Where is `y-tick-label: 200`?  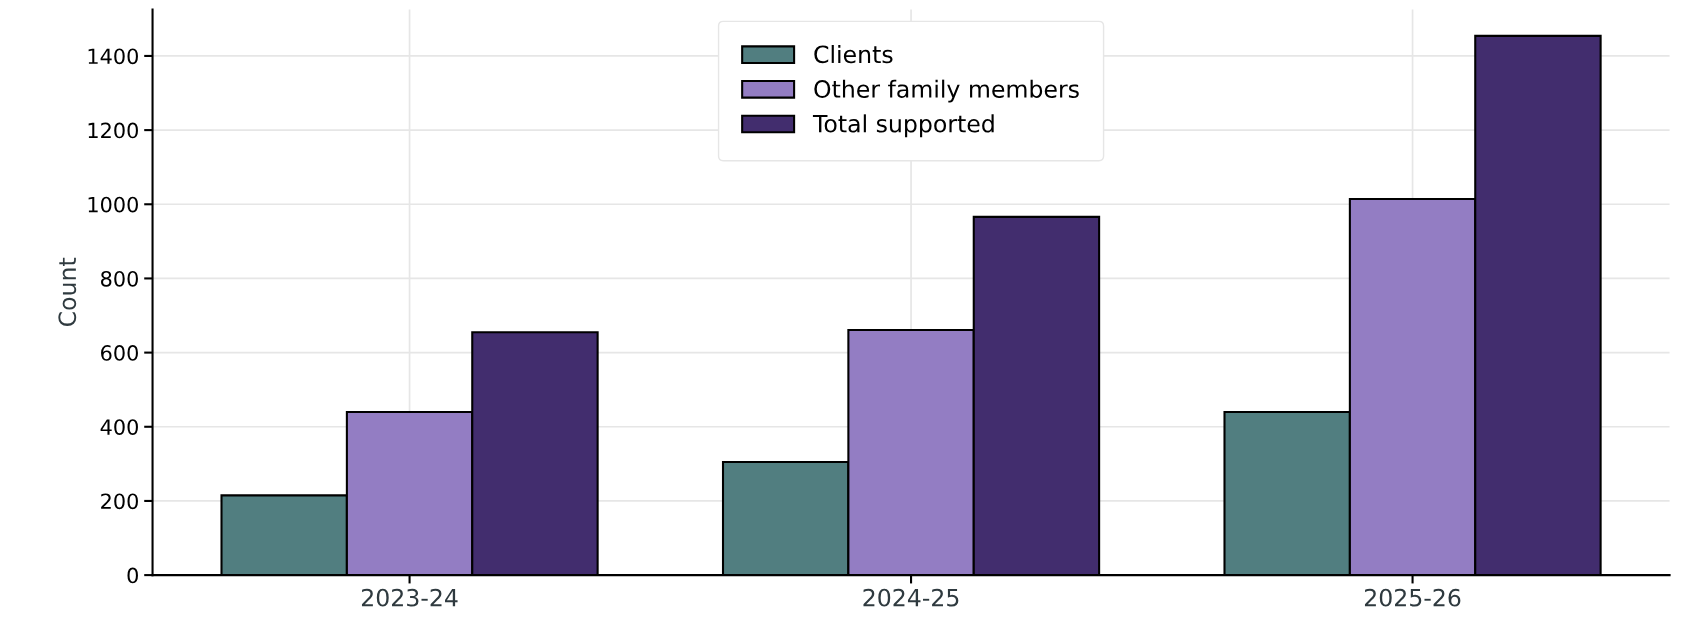
y-tick-label: 200 is located at coordinates (119, 501).